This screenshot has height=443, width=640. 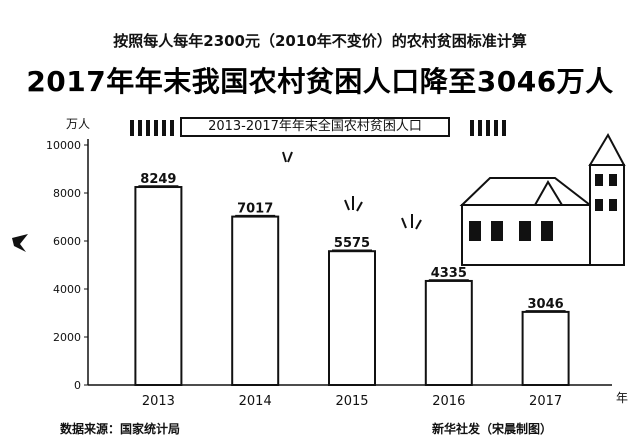 What do you see at coordinates (488, 128) in the screenshot?
I see `decorative-stripes-right` at bounding box center [488, 128].